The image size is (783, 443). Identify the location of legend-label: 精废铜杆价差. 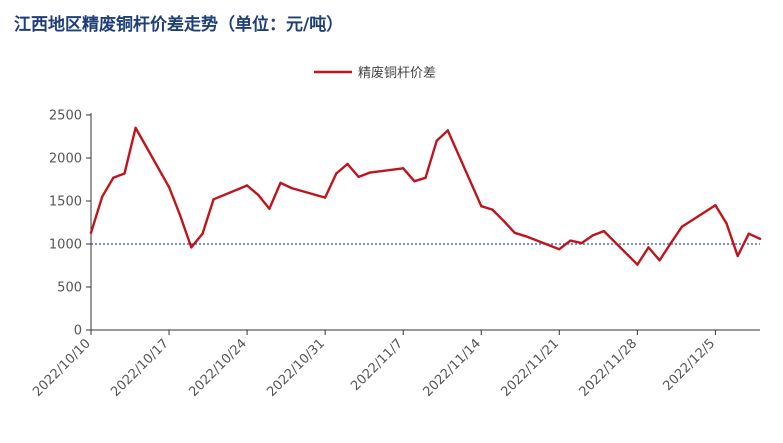
(397, 73).